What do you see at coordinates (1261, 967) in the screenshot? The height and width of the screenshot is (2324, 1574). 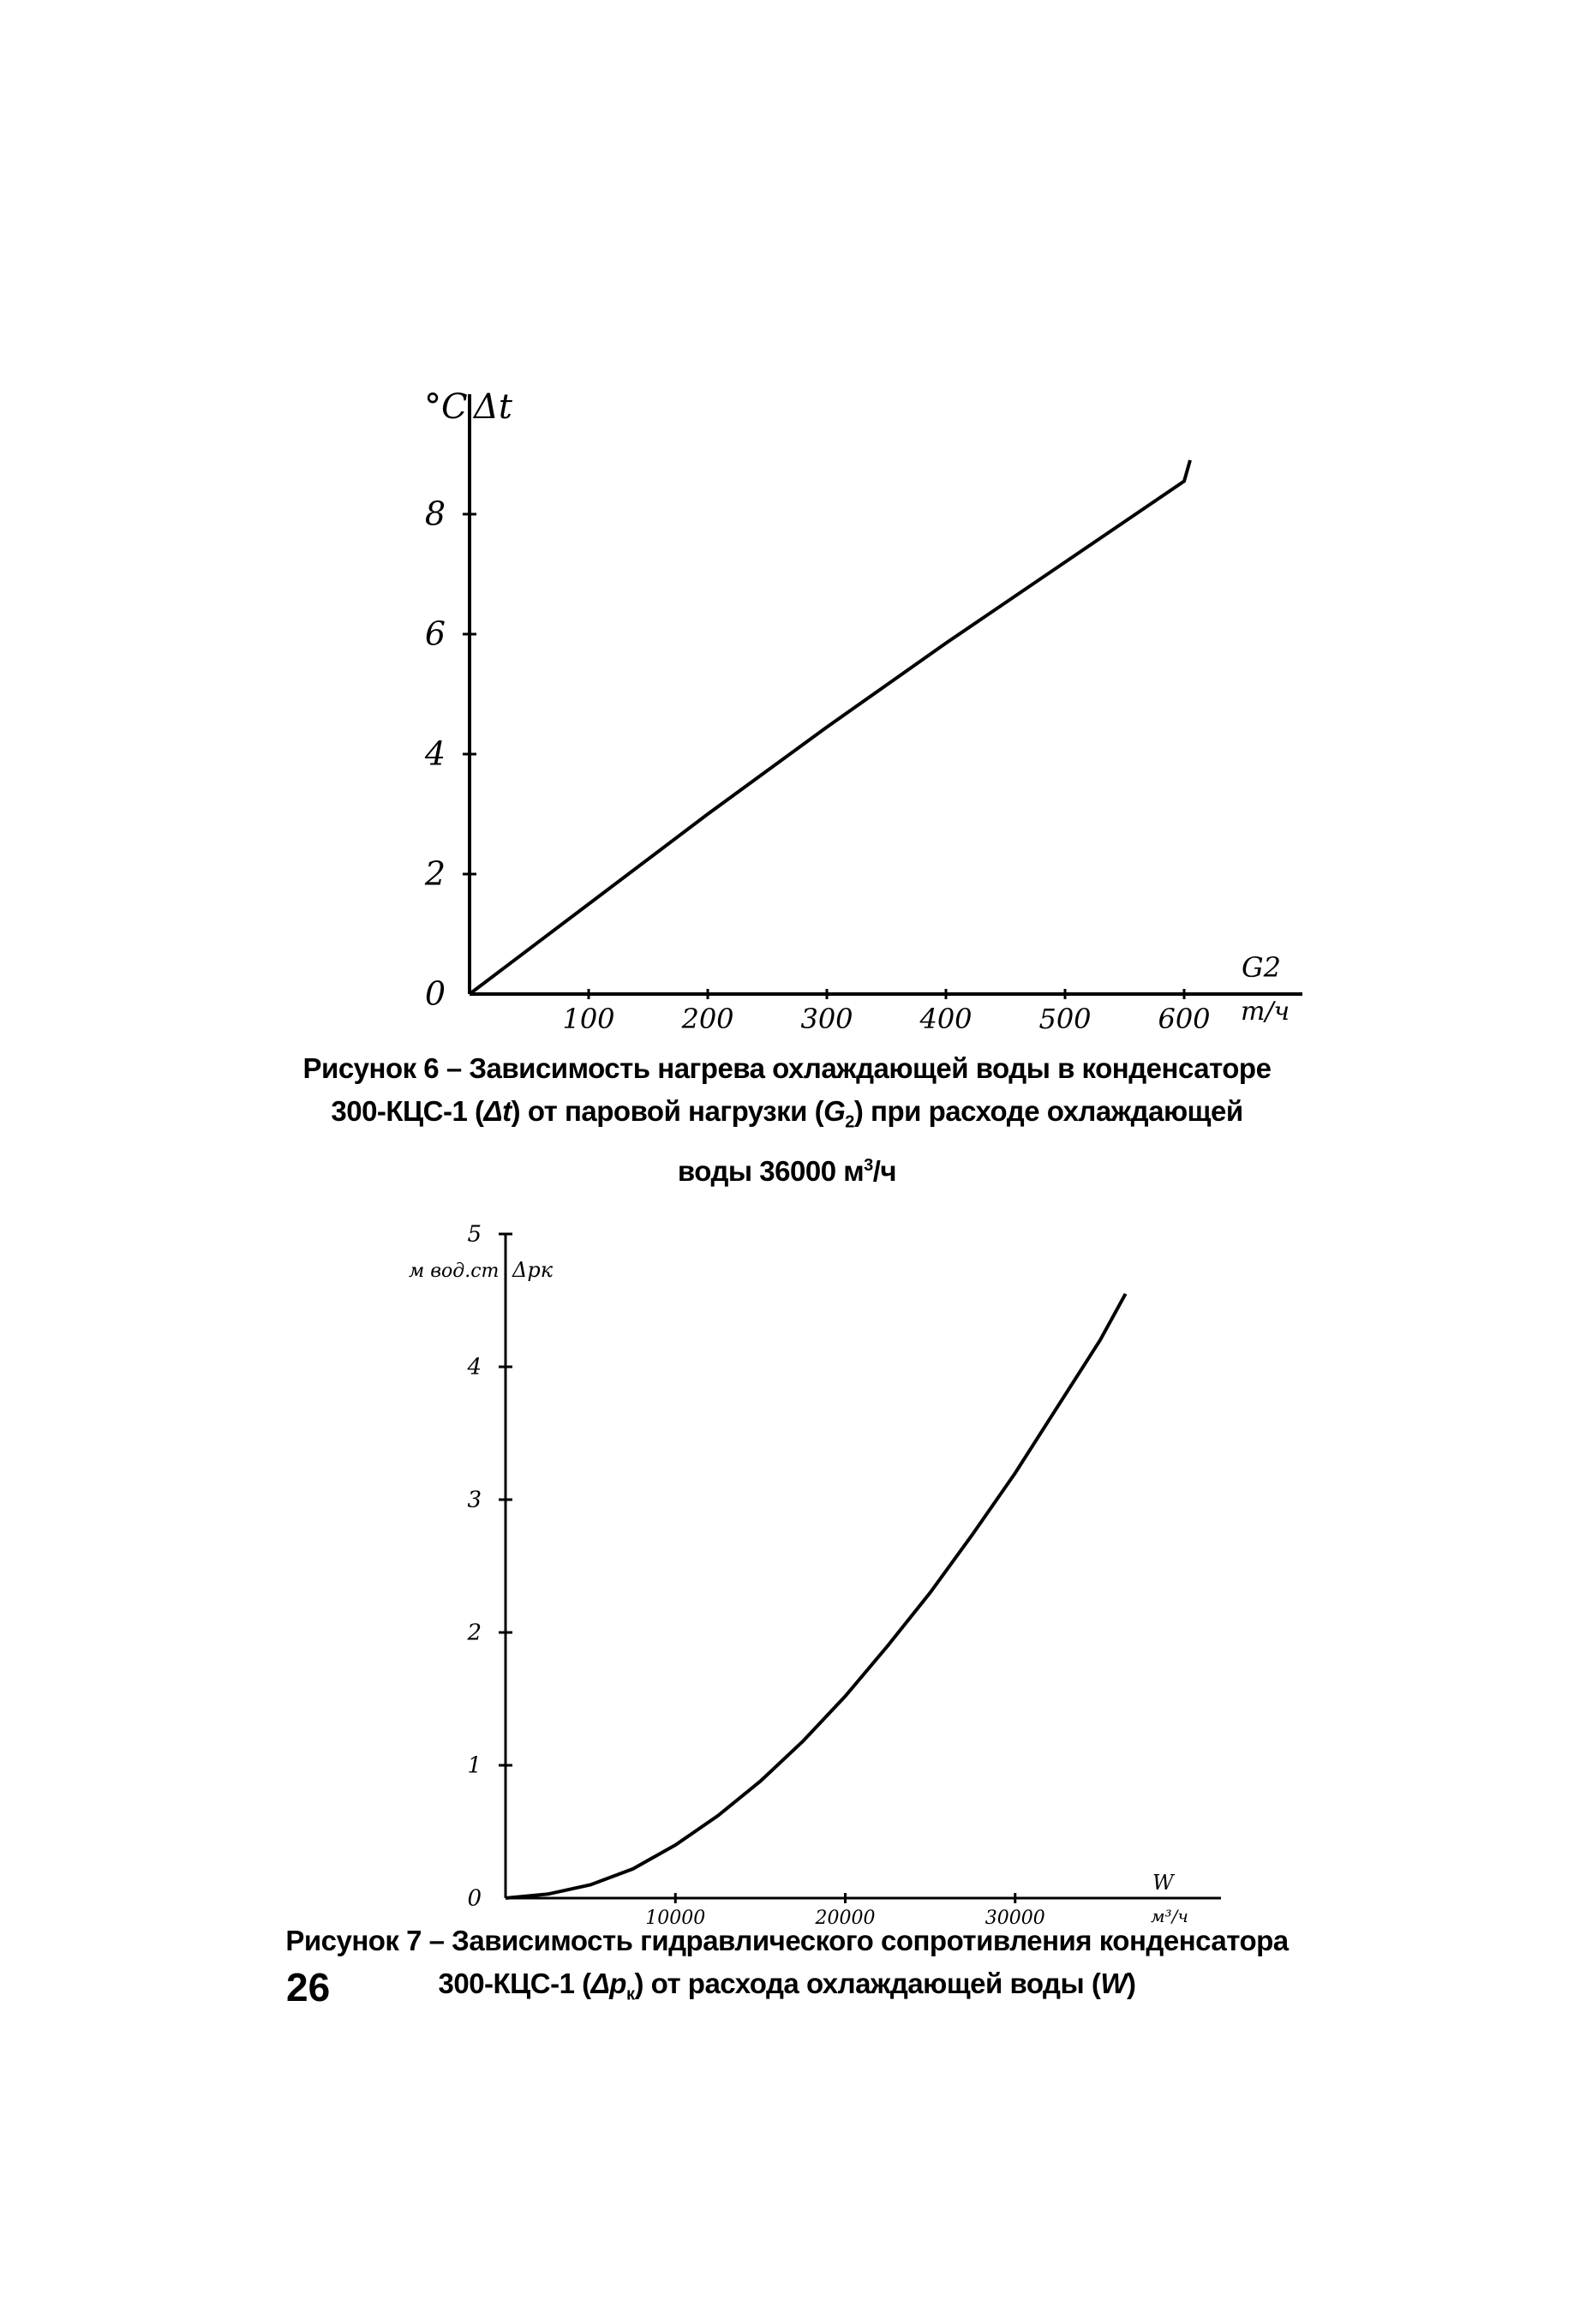 I see `x-axis-label: G2` at bounding box center [1261, 967].